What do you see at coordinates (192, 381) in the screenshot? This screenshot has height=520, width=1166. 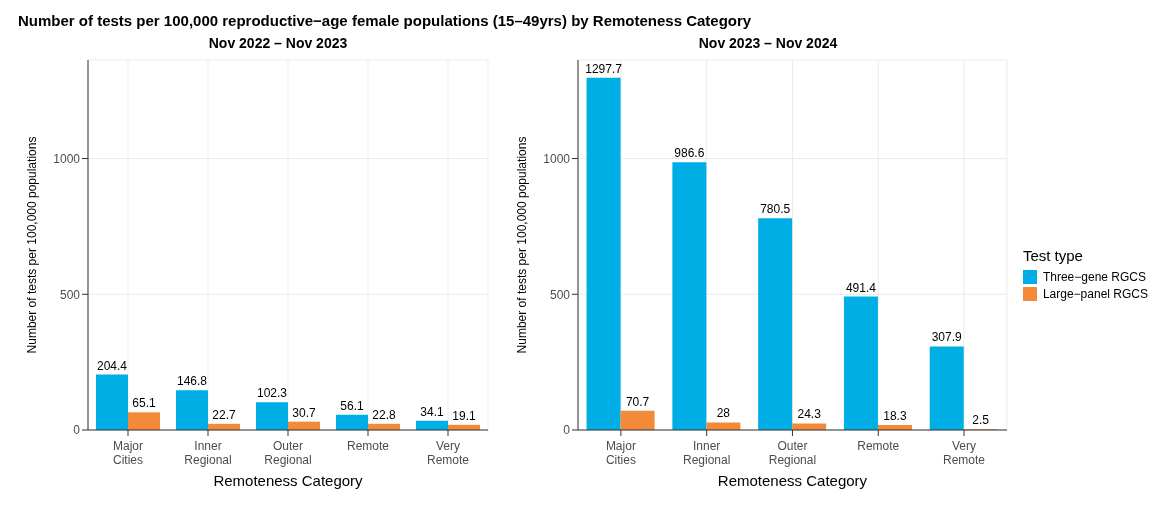 I see `data-label: 146.8` at bounding box center [192, 381].